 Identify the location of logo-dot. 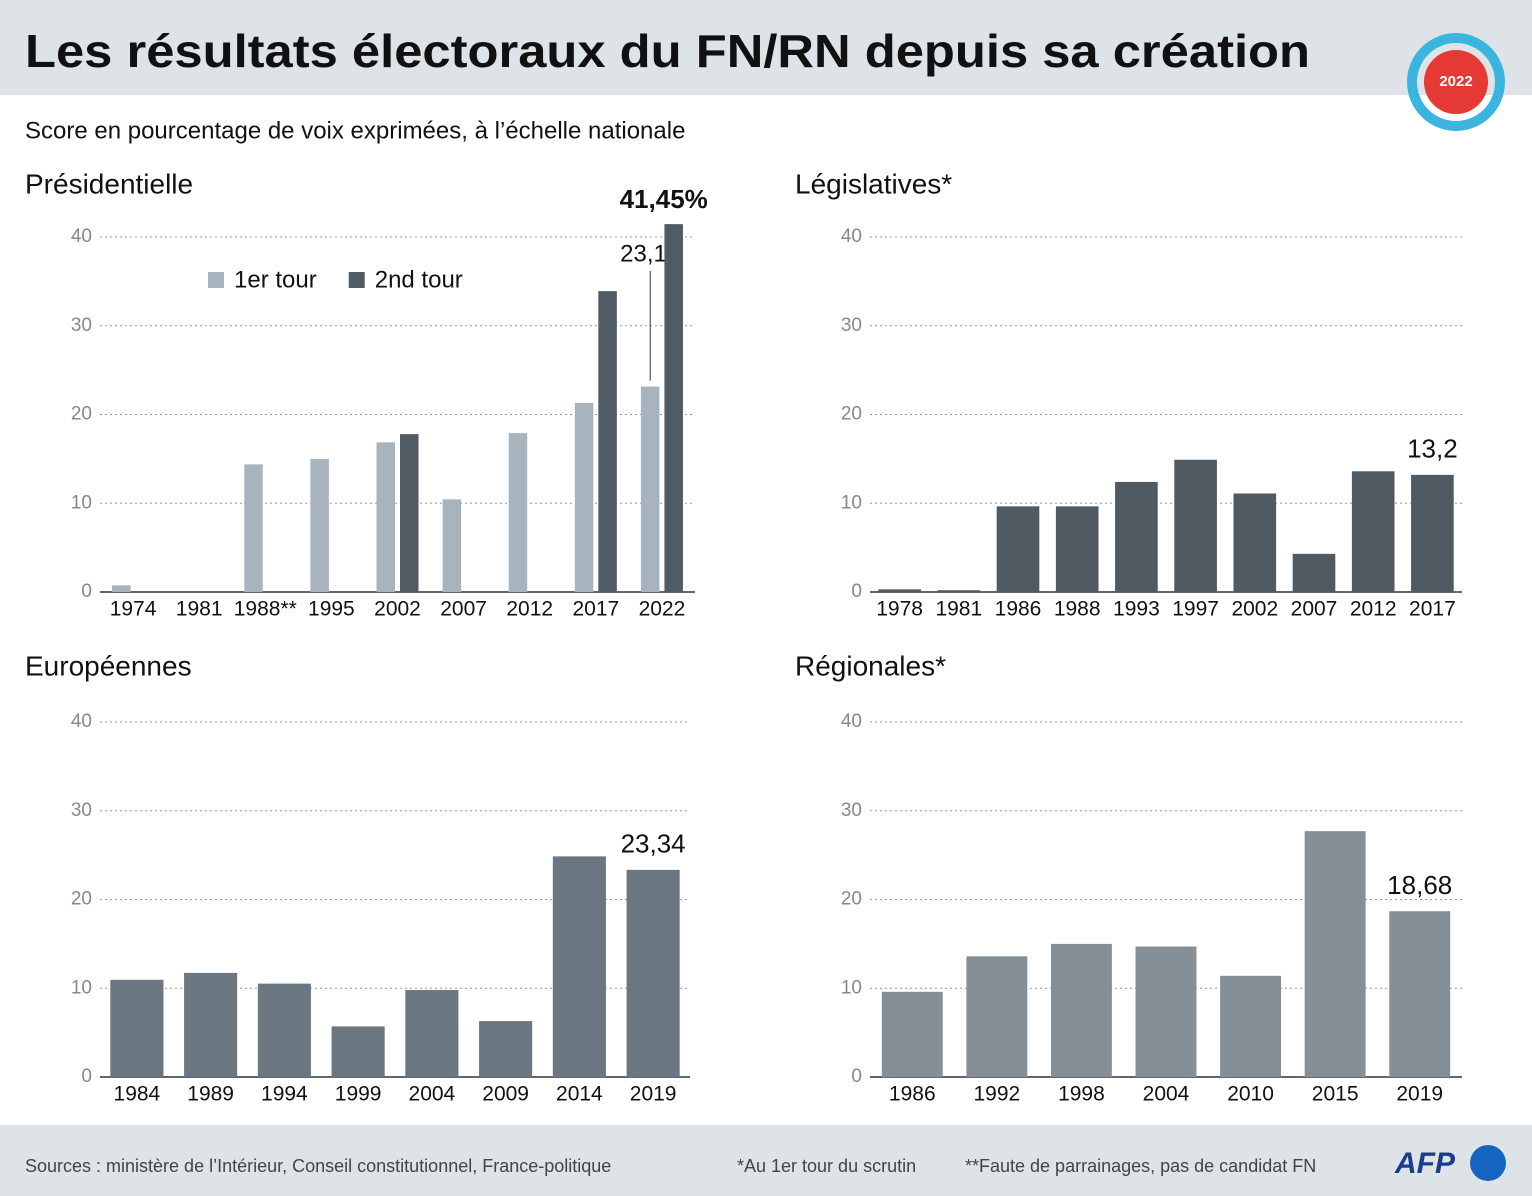
(1488, 1163).